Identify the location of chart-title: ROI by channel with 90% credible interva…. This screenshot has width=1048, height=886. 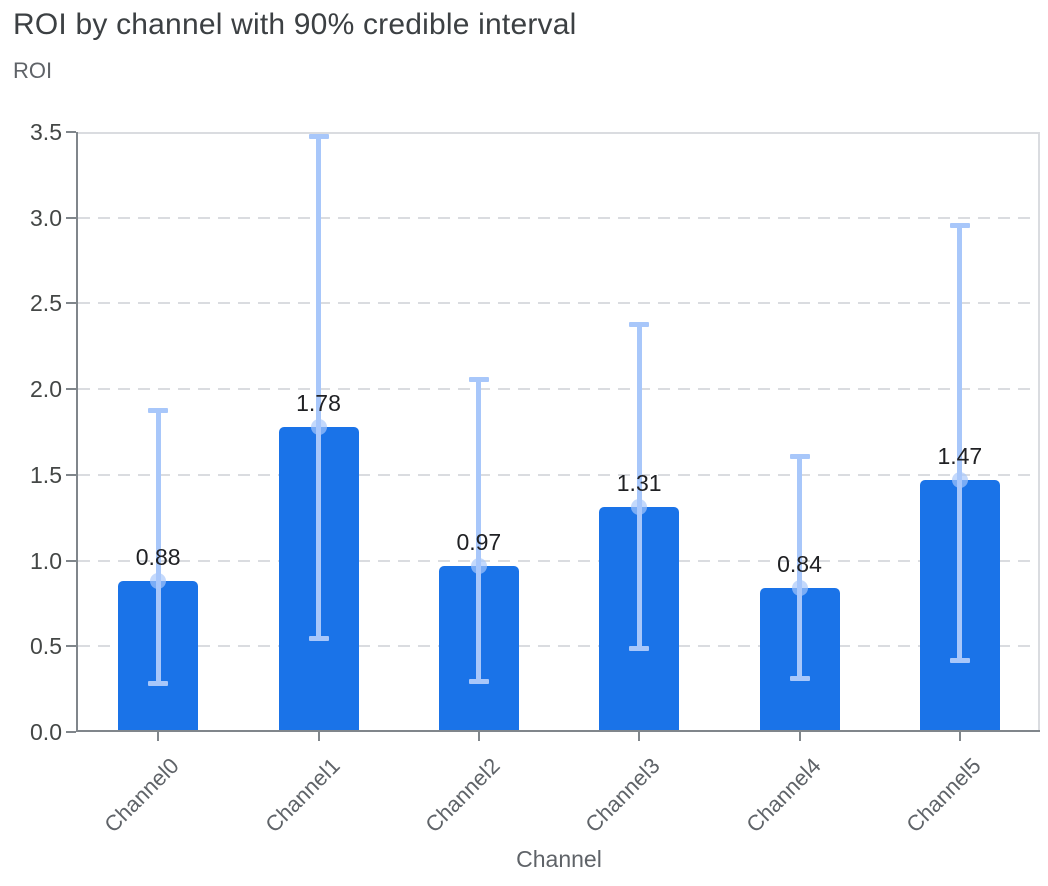
(295, 24).